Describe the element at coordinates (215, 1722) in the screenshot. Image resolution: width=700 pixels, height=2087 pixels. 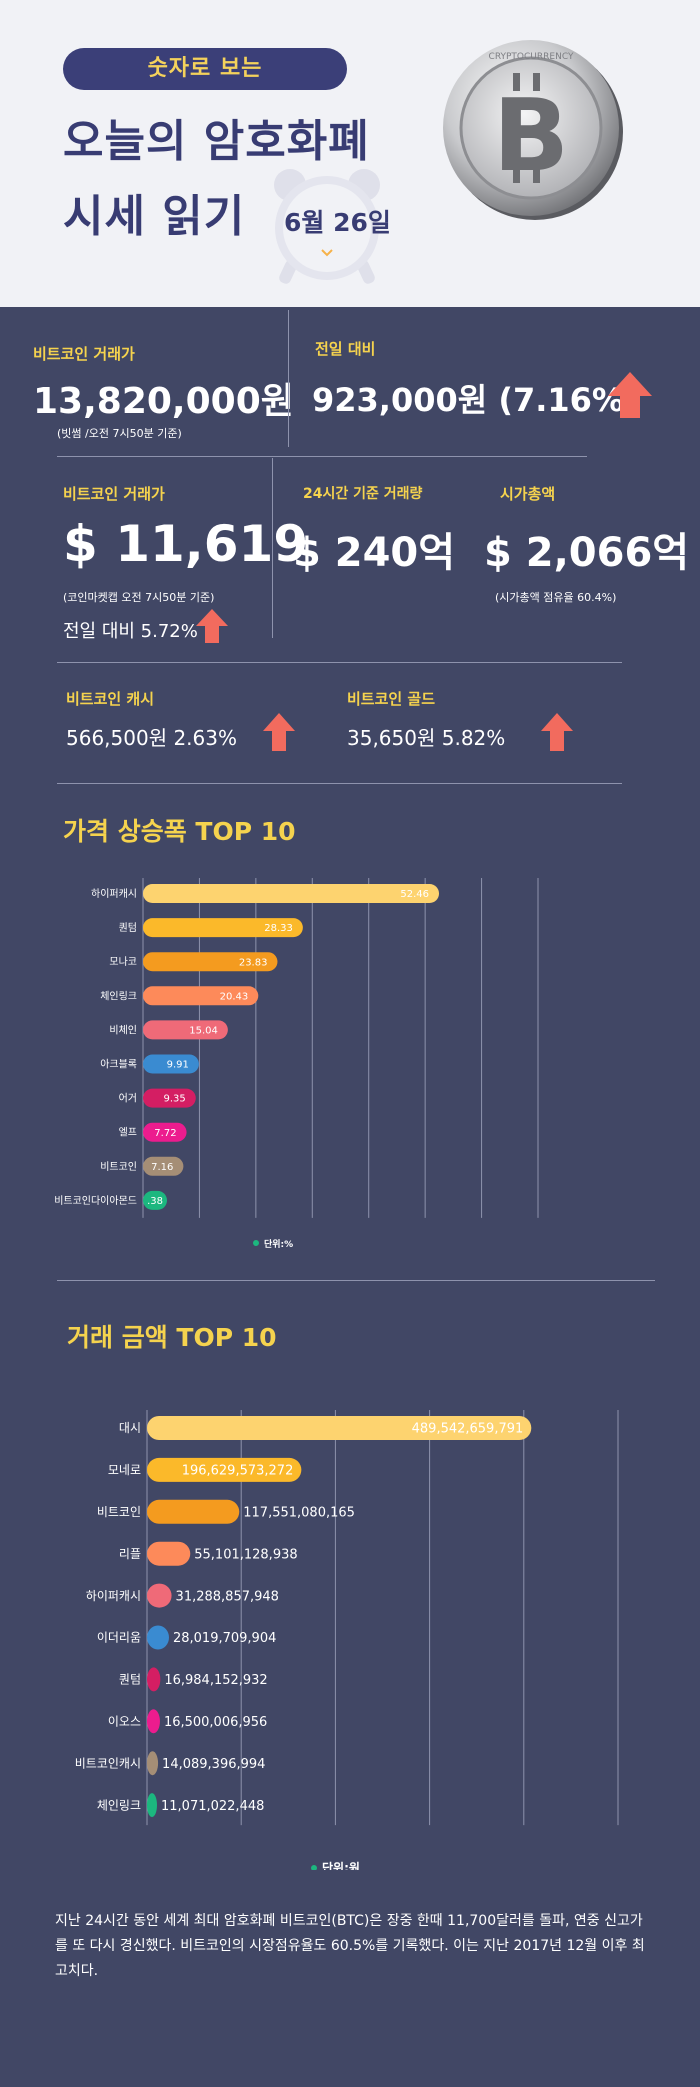
I see `value-label: 16,500,006,956` at that location.